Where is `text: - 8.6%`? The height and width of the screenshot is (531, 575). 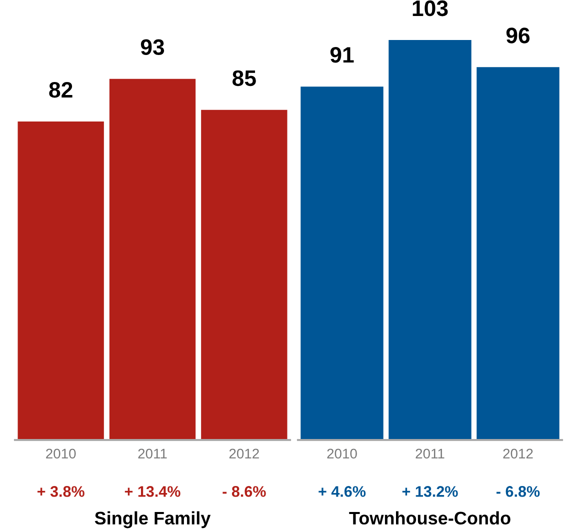 text: - 8.6% is located at coordinates (244, 491).